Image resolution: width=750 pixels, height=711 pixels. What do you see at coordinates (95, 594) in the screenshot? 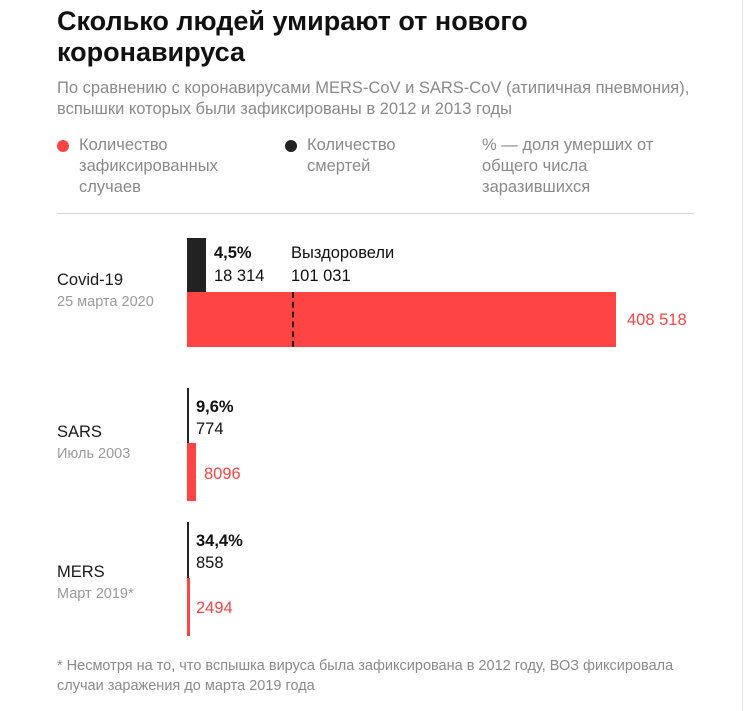
I see `row-date-mers: Март 2019*` at bounding box center [95, 594].